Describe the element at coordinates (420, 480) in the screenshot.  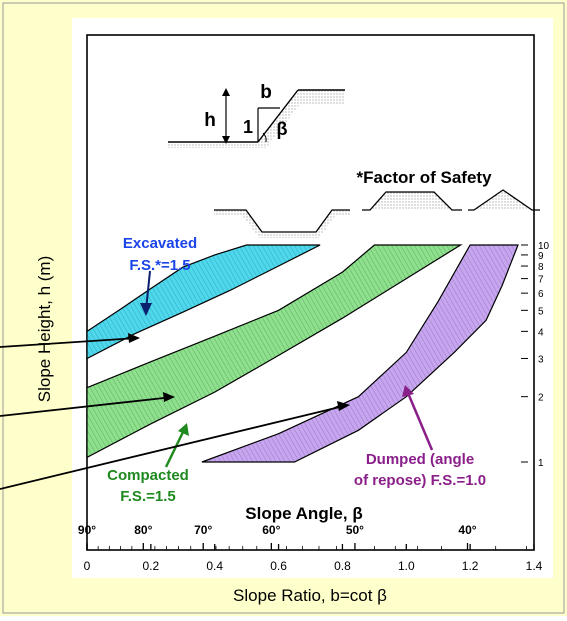
I see `dumped-label-line2: of repose) F.S.=1.0` at that location.